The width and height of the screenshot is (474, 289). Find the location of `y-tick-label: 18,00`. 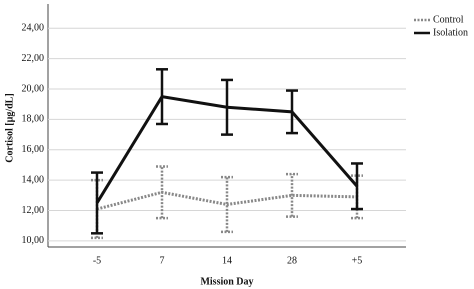

y-tick-label: 18,00 is located at coordinates (33, 119).